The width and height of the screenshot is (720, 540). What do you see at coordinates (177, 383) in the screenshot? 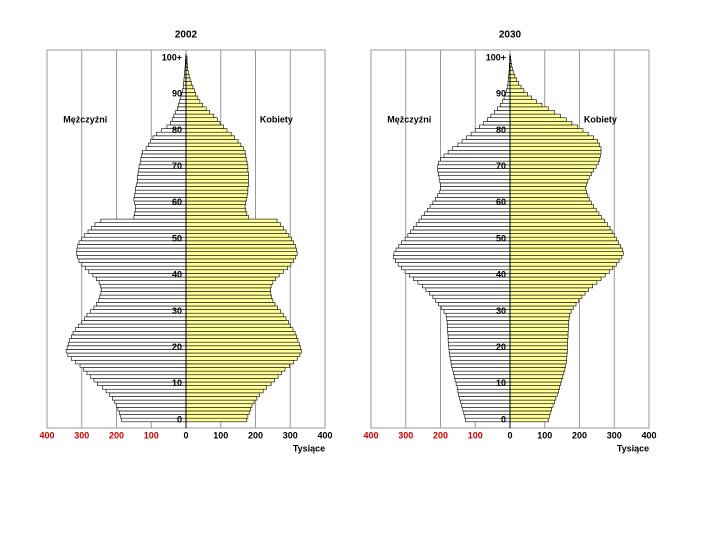
I see `y-tick-label: 10` at bounding box center [177, 383].